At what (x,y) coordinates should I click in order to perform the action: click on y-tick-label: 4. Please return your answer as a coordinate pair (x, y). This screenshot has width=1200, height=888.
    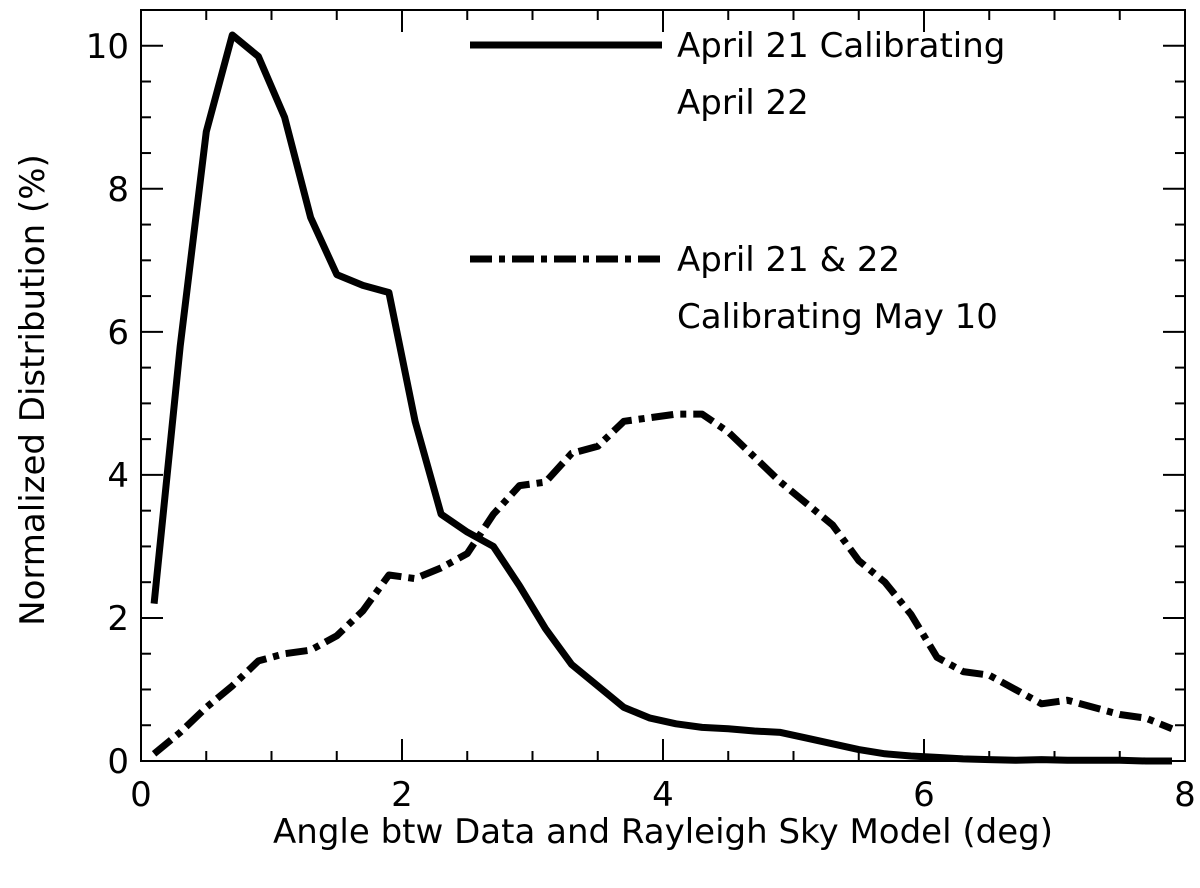
    Looking at the image, I should click on (118, 476).